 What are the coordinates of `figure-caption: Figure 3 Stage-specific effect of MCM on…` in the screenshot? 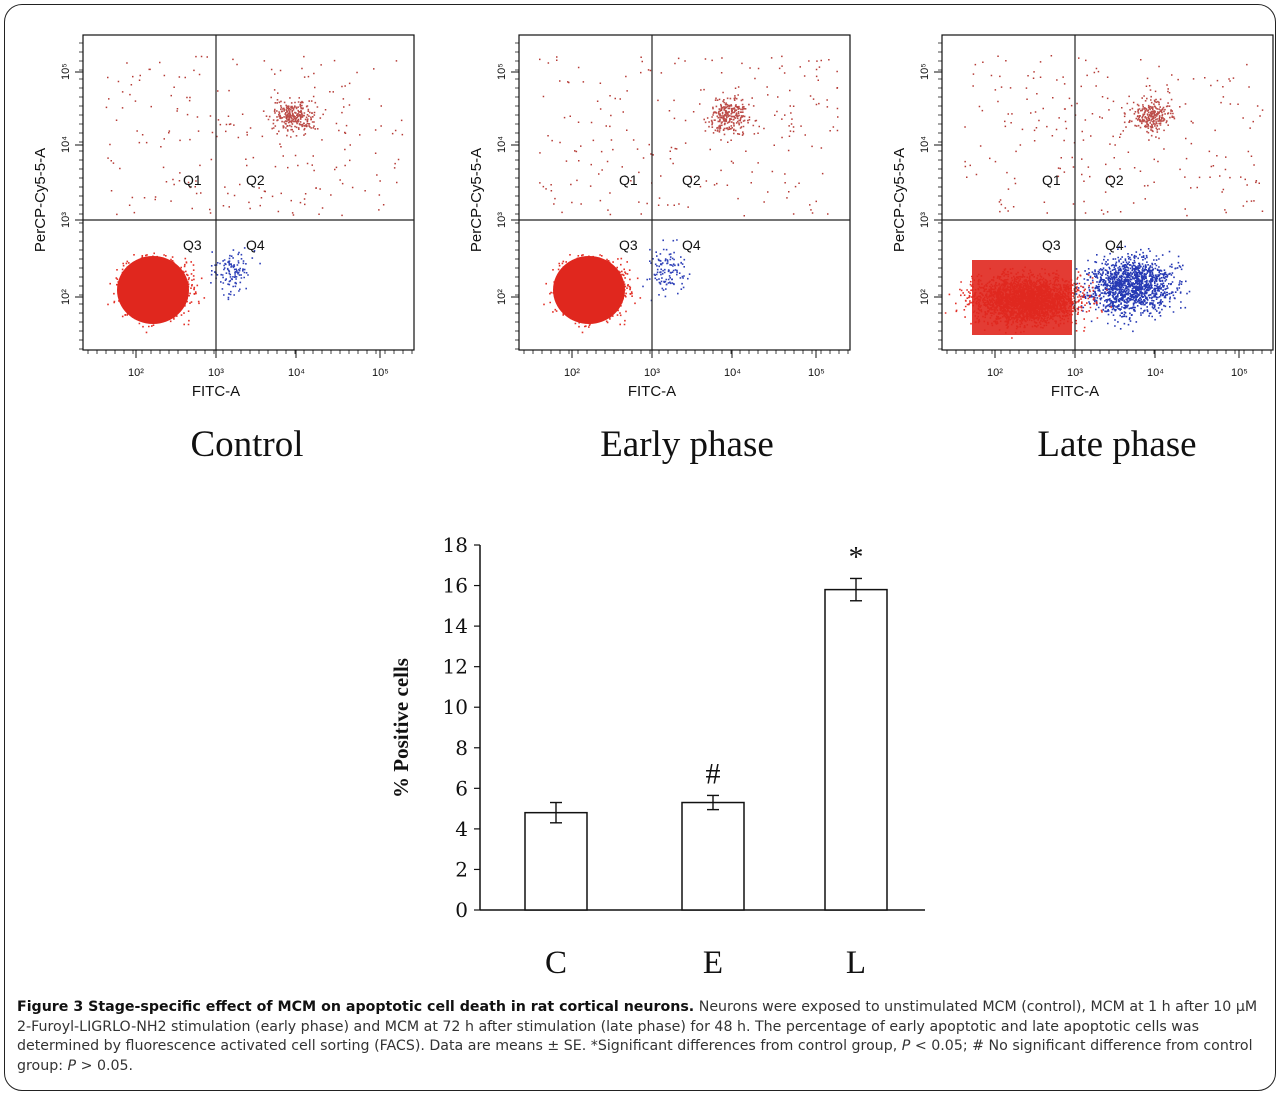 It's located at (642, 1037).